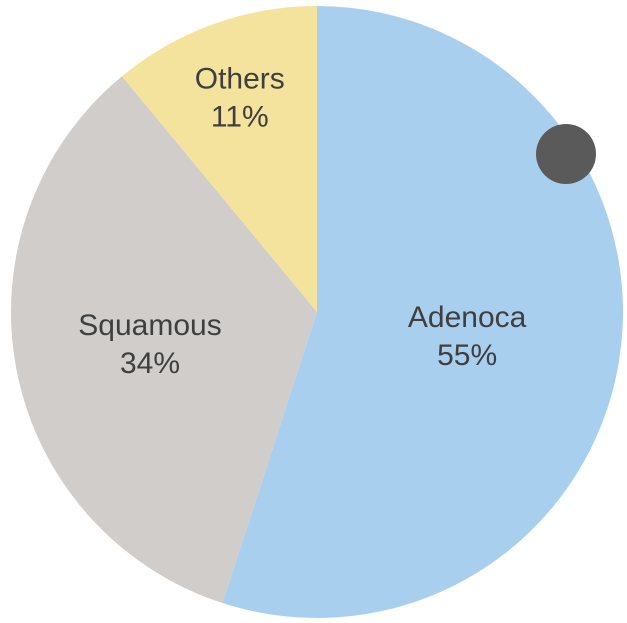 This screenshot has height=623, width=627. I want to click on slice-value-others: 11%, so click(240, 116).